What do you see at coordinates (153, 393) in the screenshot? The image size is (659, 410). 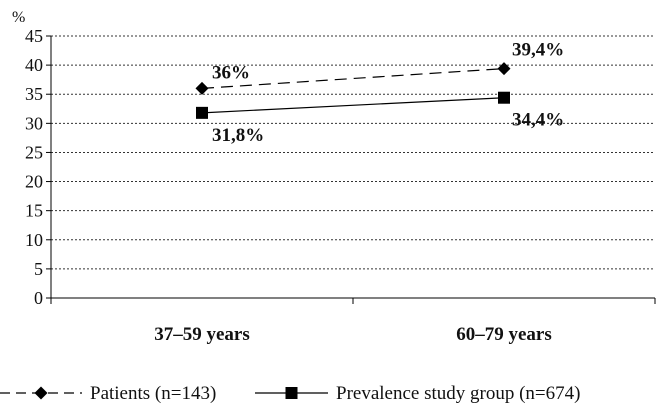 I see `legend-label: Patients (n=143)` at bounding box center [153, 393].